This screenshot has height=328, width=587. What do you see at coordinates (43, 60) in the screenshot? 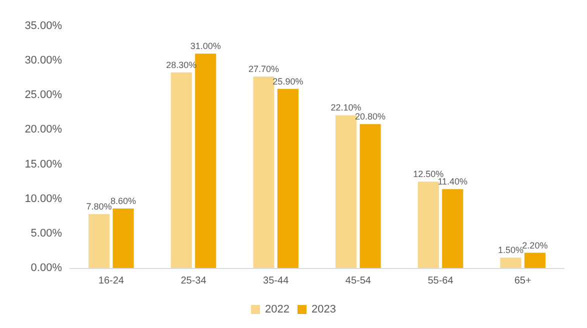
I see `y-tick-label: 30.00%` at bounding box center [43, 60].